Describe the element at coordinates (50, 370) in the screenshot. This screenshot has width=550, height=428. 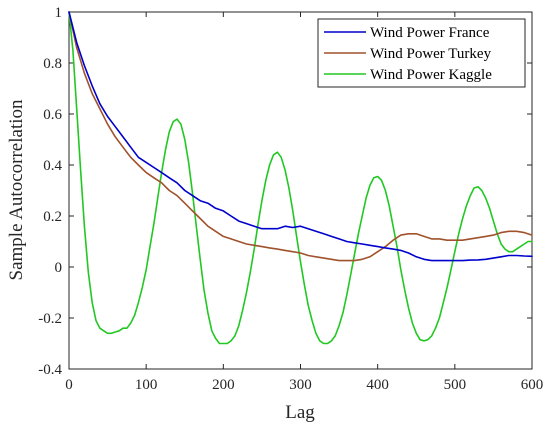
I see `y-tick-label: -0.4` at that location.